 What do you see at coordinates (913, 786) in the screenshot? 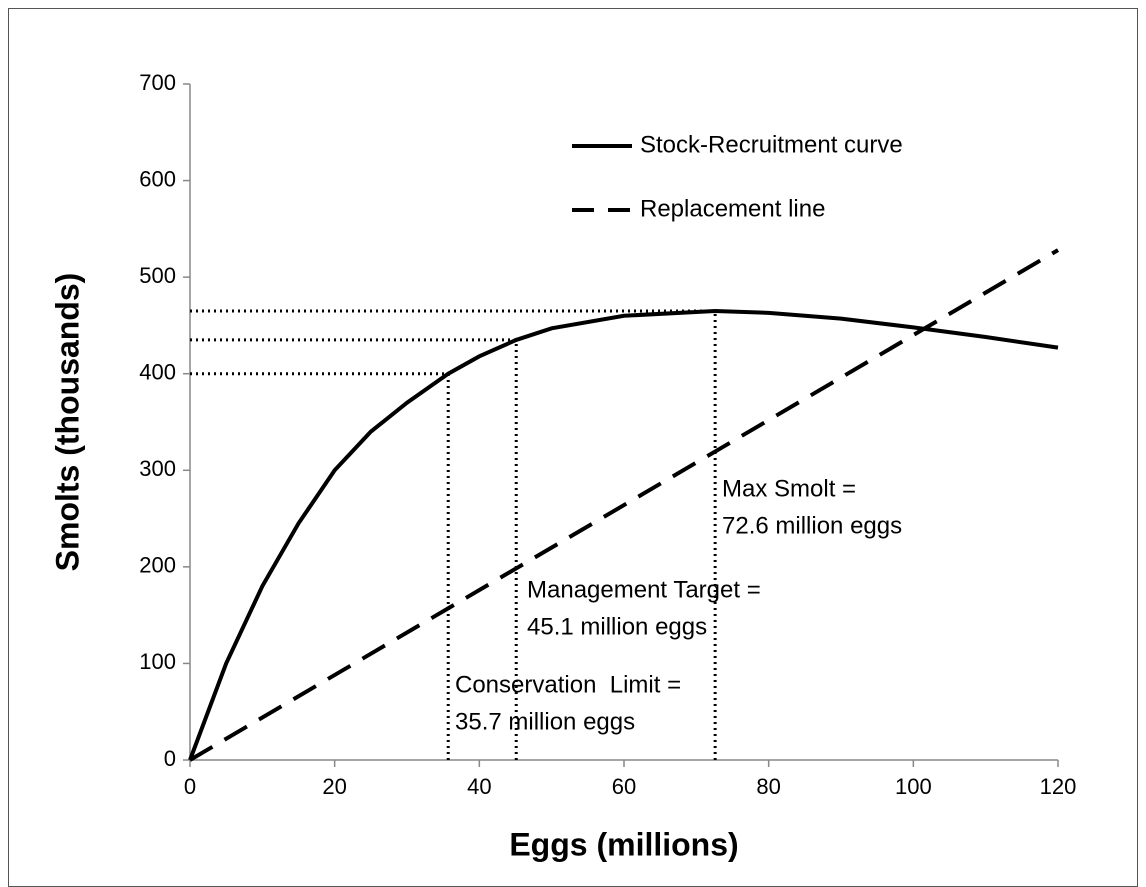
I see `x-tick-label: 100` at bounding box center [913, 786].